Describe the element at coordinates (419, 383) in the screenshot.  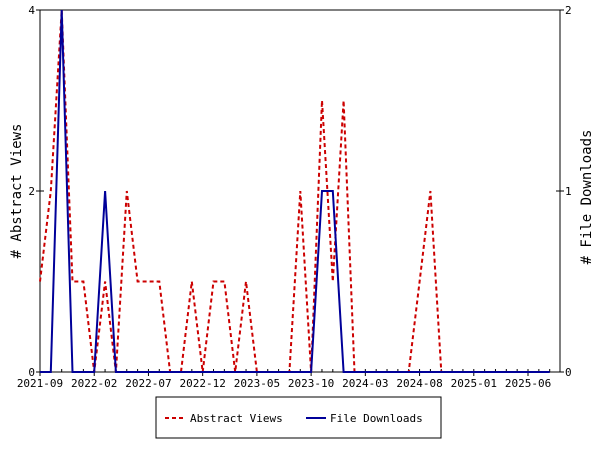
I see `x-tick-label: 2024-08` at that location.